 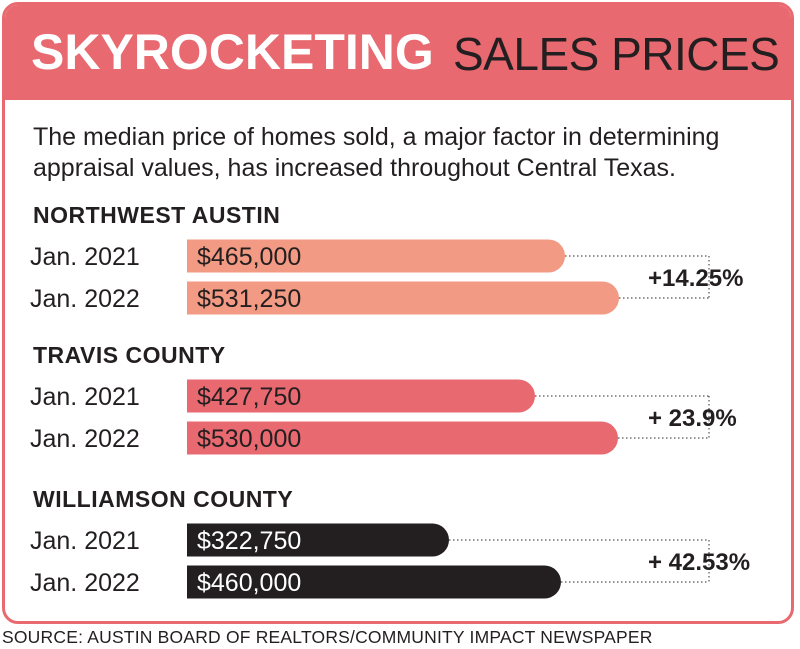 What do you see at coordinates (249, 583) in the screenshot?
I see `bar-value-label: $460,000` at bounding box center [249, 583].